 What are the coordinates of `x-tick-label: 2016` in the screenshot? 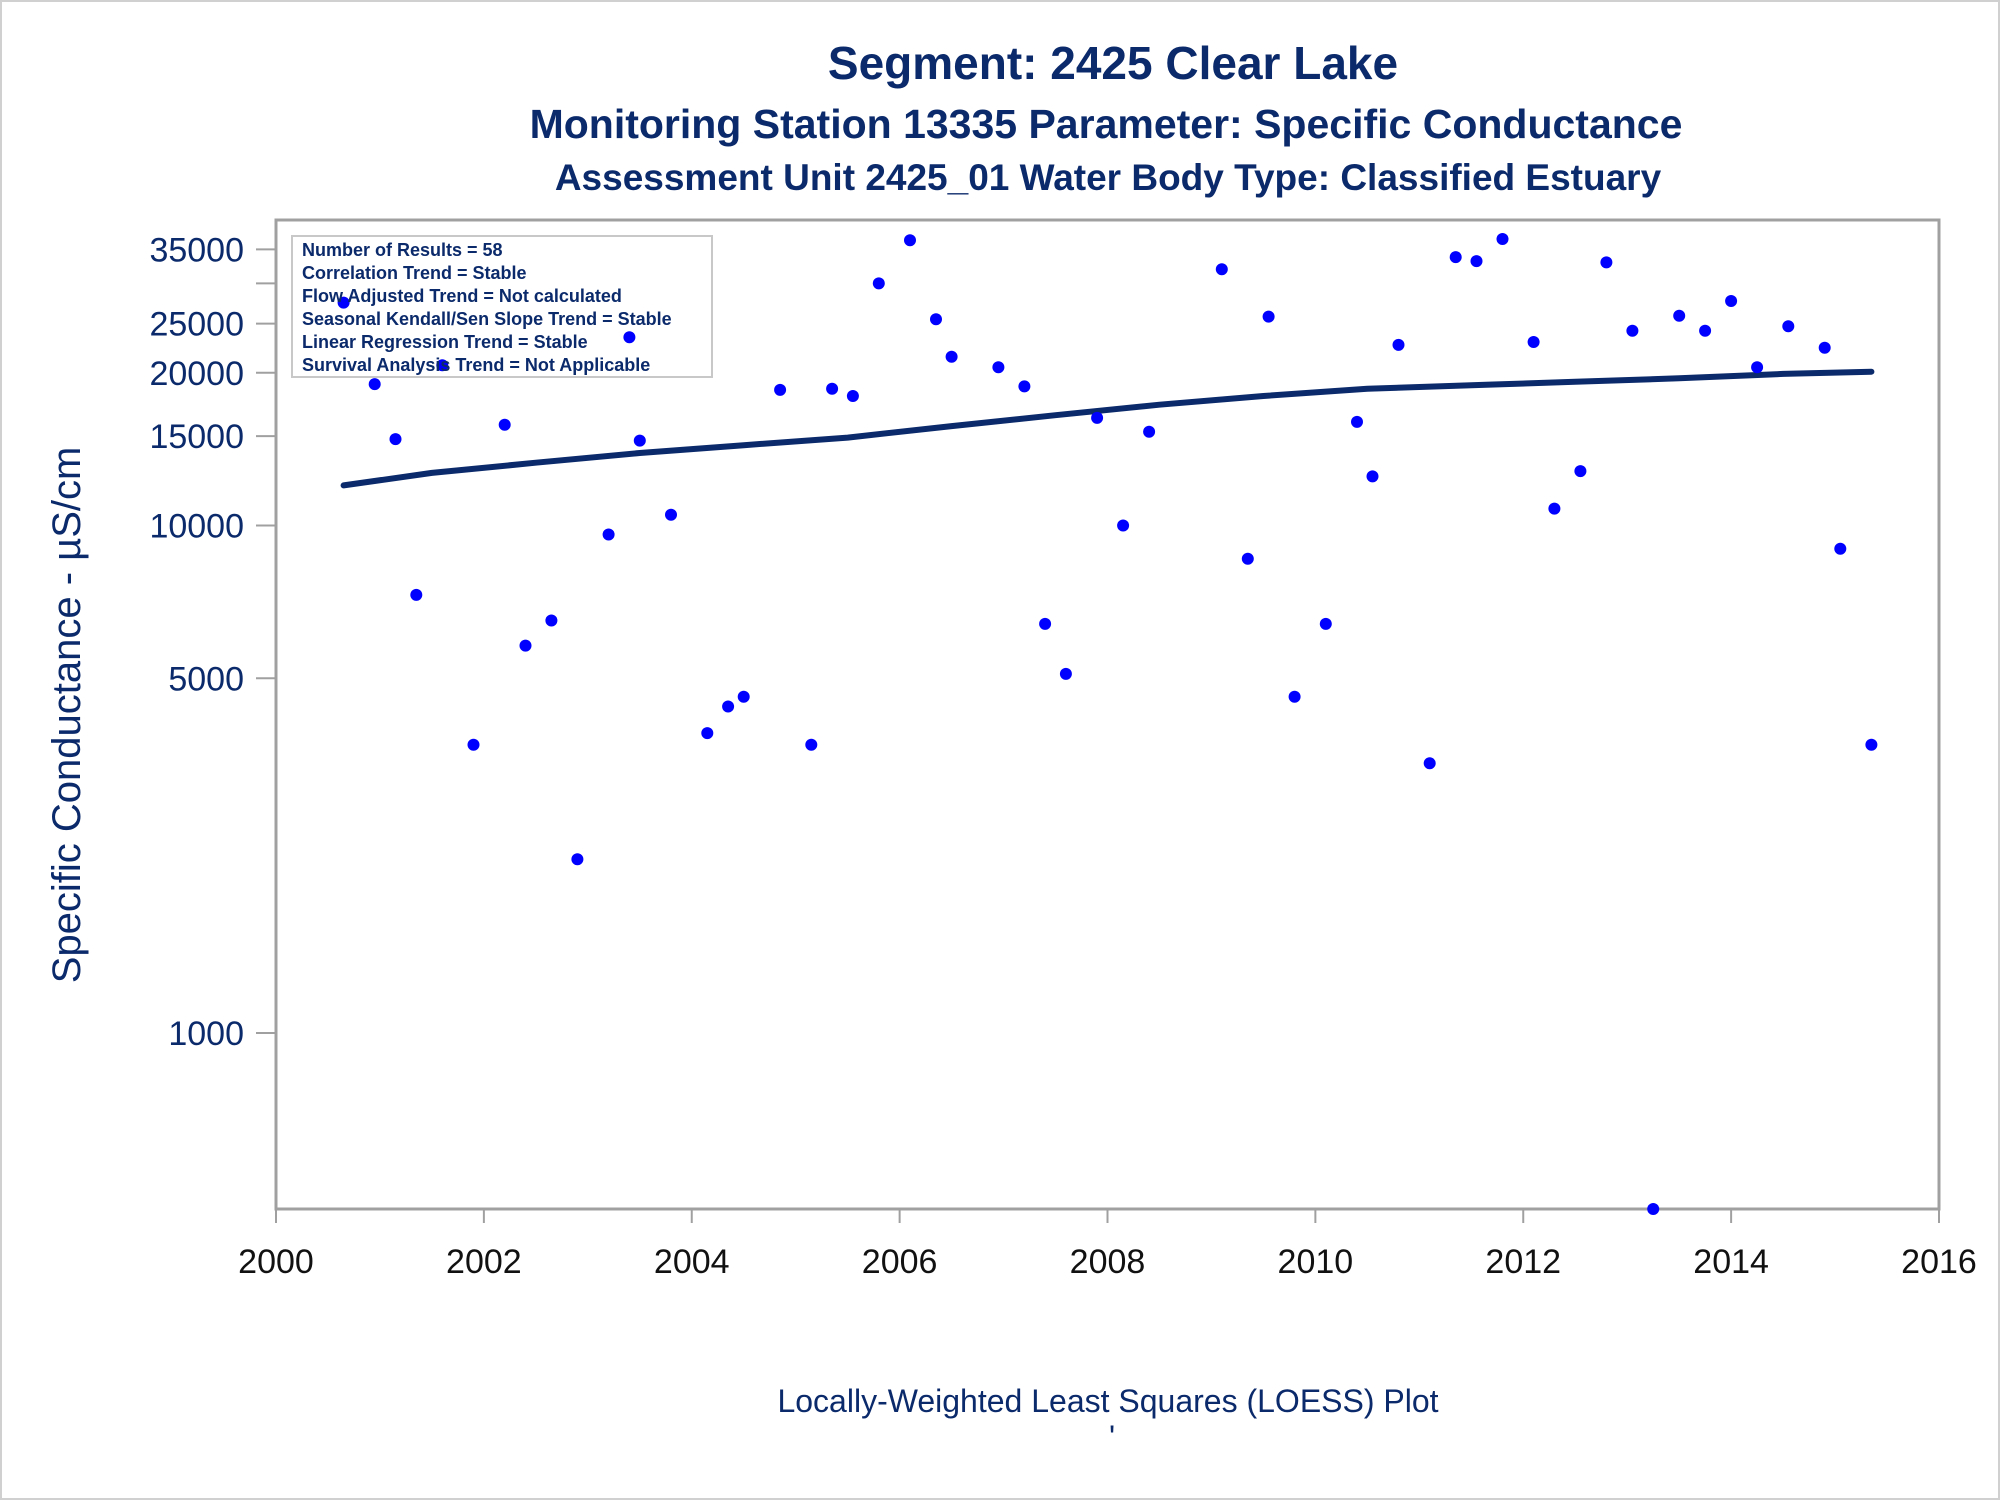 It's located at (1939, 1262).